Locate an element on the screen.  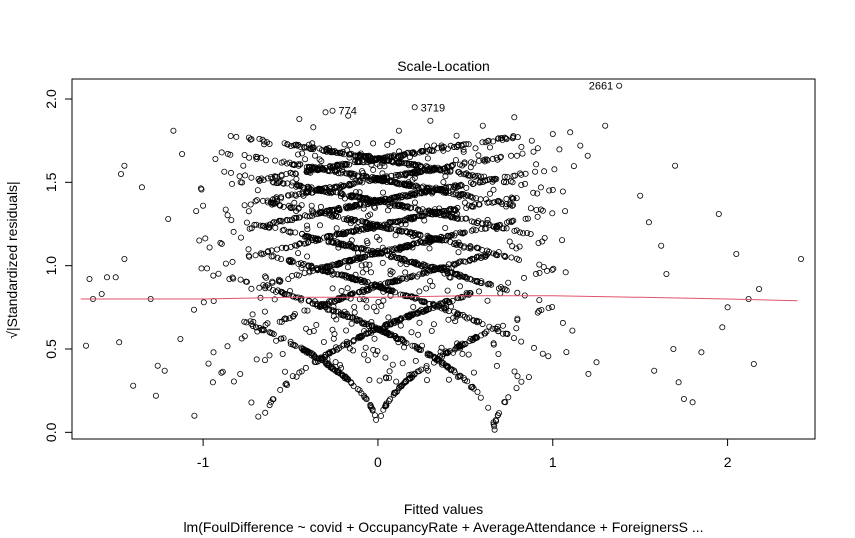
x-axis: -1 0 1 2 is located at coordinates (464, 454).